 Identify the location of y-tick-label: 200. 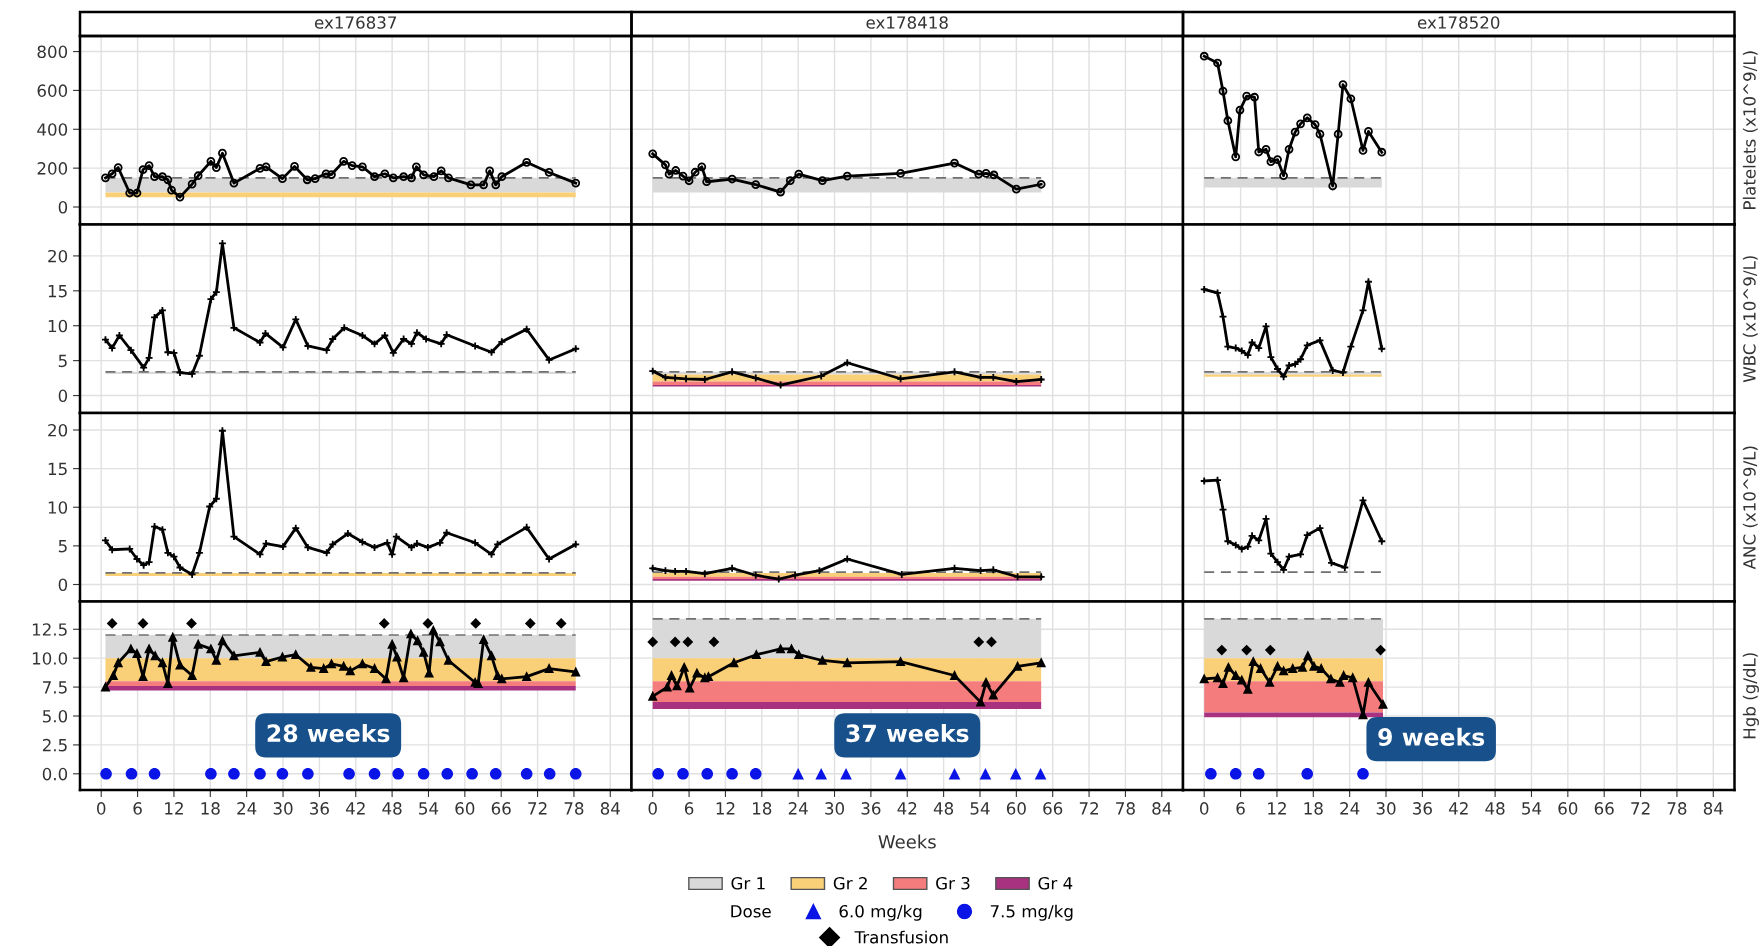
(52, 168).